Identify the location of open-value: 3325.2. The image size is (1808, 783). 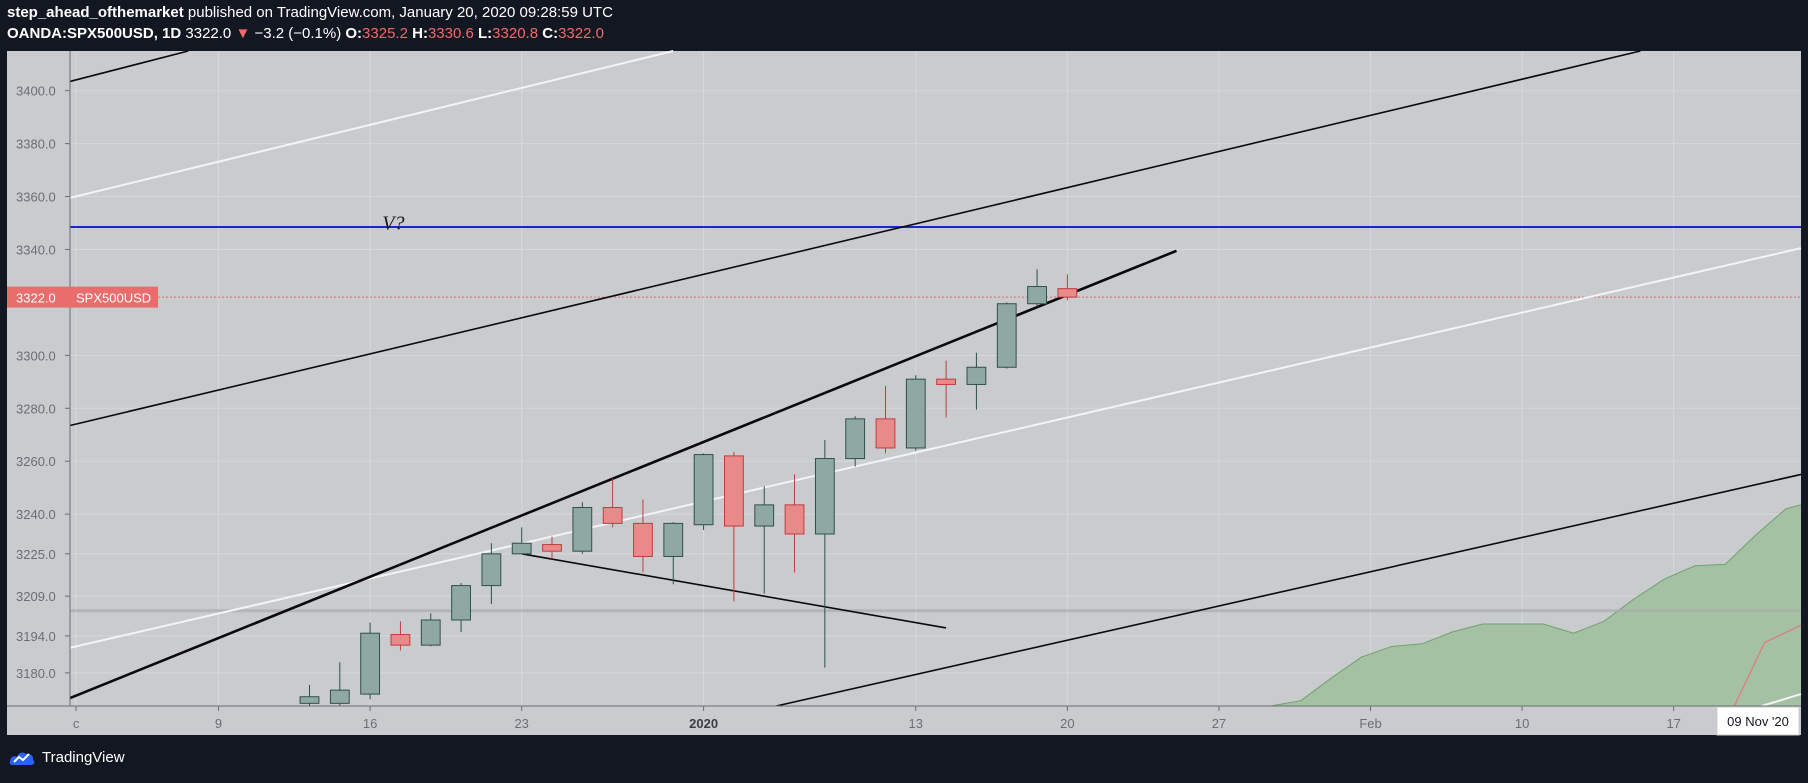
(385, 33).